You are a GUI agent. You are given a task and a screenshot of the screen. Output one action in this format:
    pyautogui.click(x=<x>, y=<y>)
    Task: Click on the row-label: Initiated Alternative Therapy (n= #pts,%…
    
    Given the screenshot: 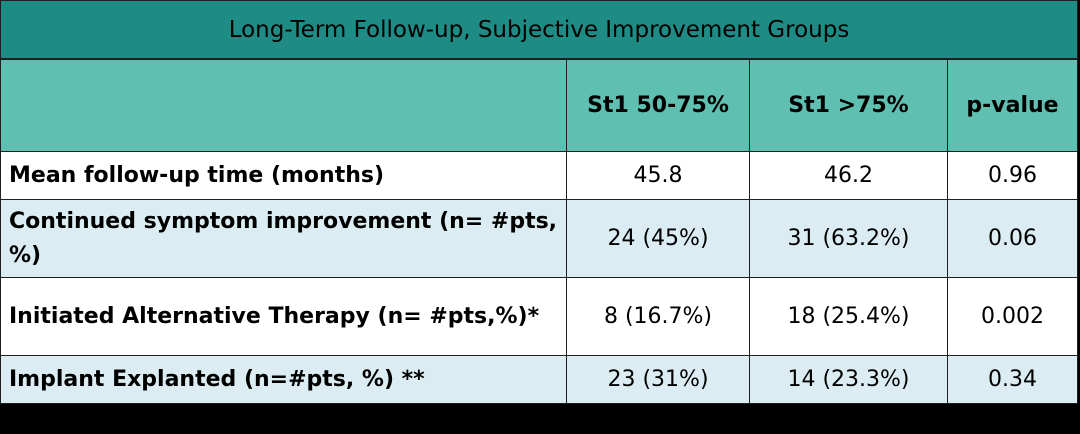 What is the action you would take?
    pyautogui.click(x=283, y=316)
    